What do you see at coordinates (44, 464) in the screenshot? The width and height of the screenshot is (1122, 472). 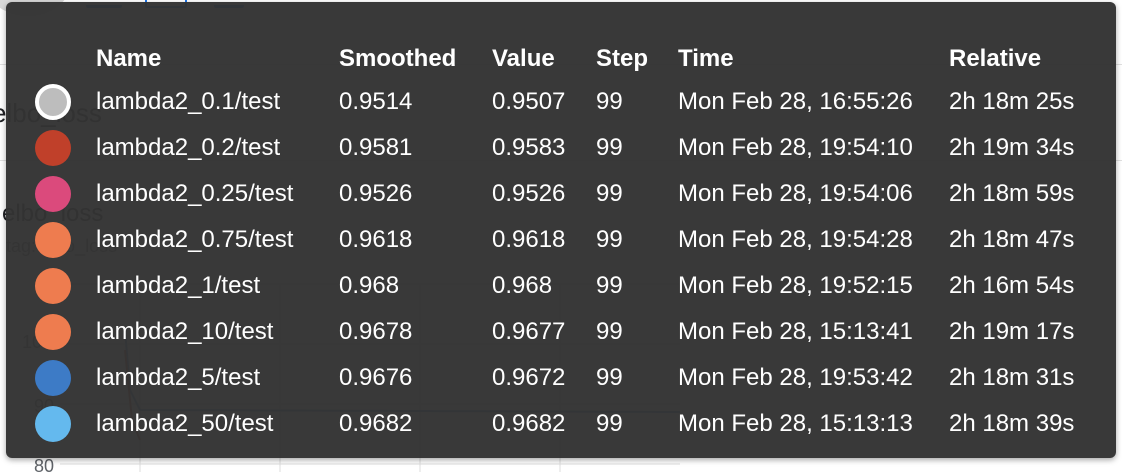 I see `y-tick-label: 80` at bounding box center [44, 464].